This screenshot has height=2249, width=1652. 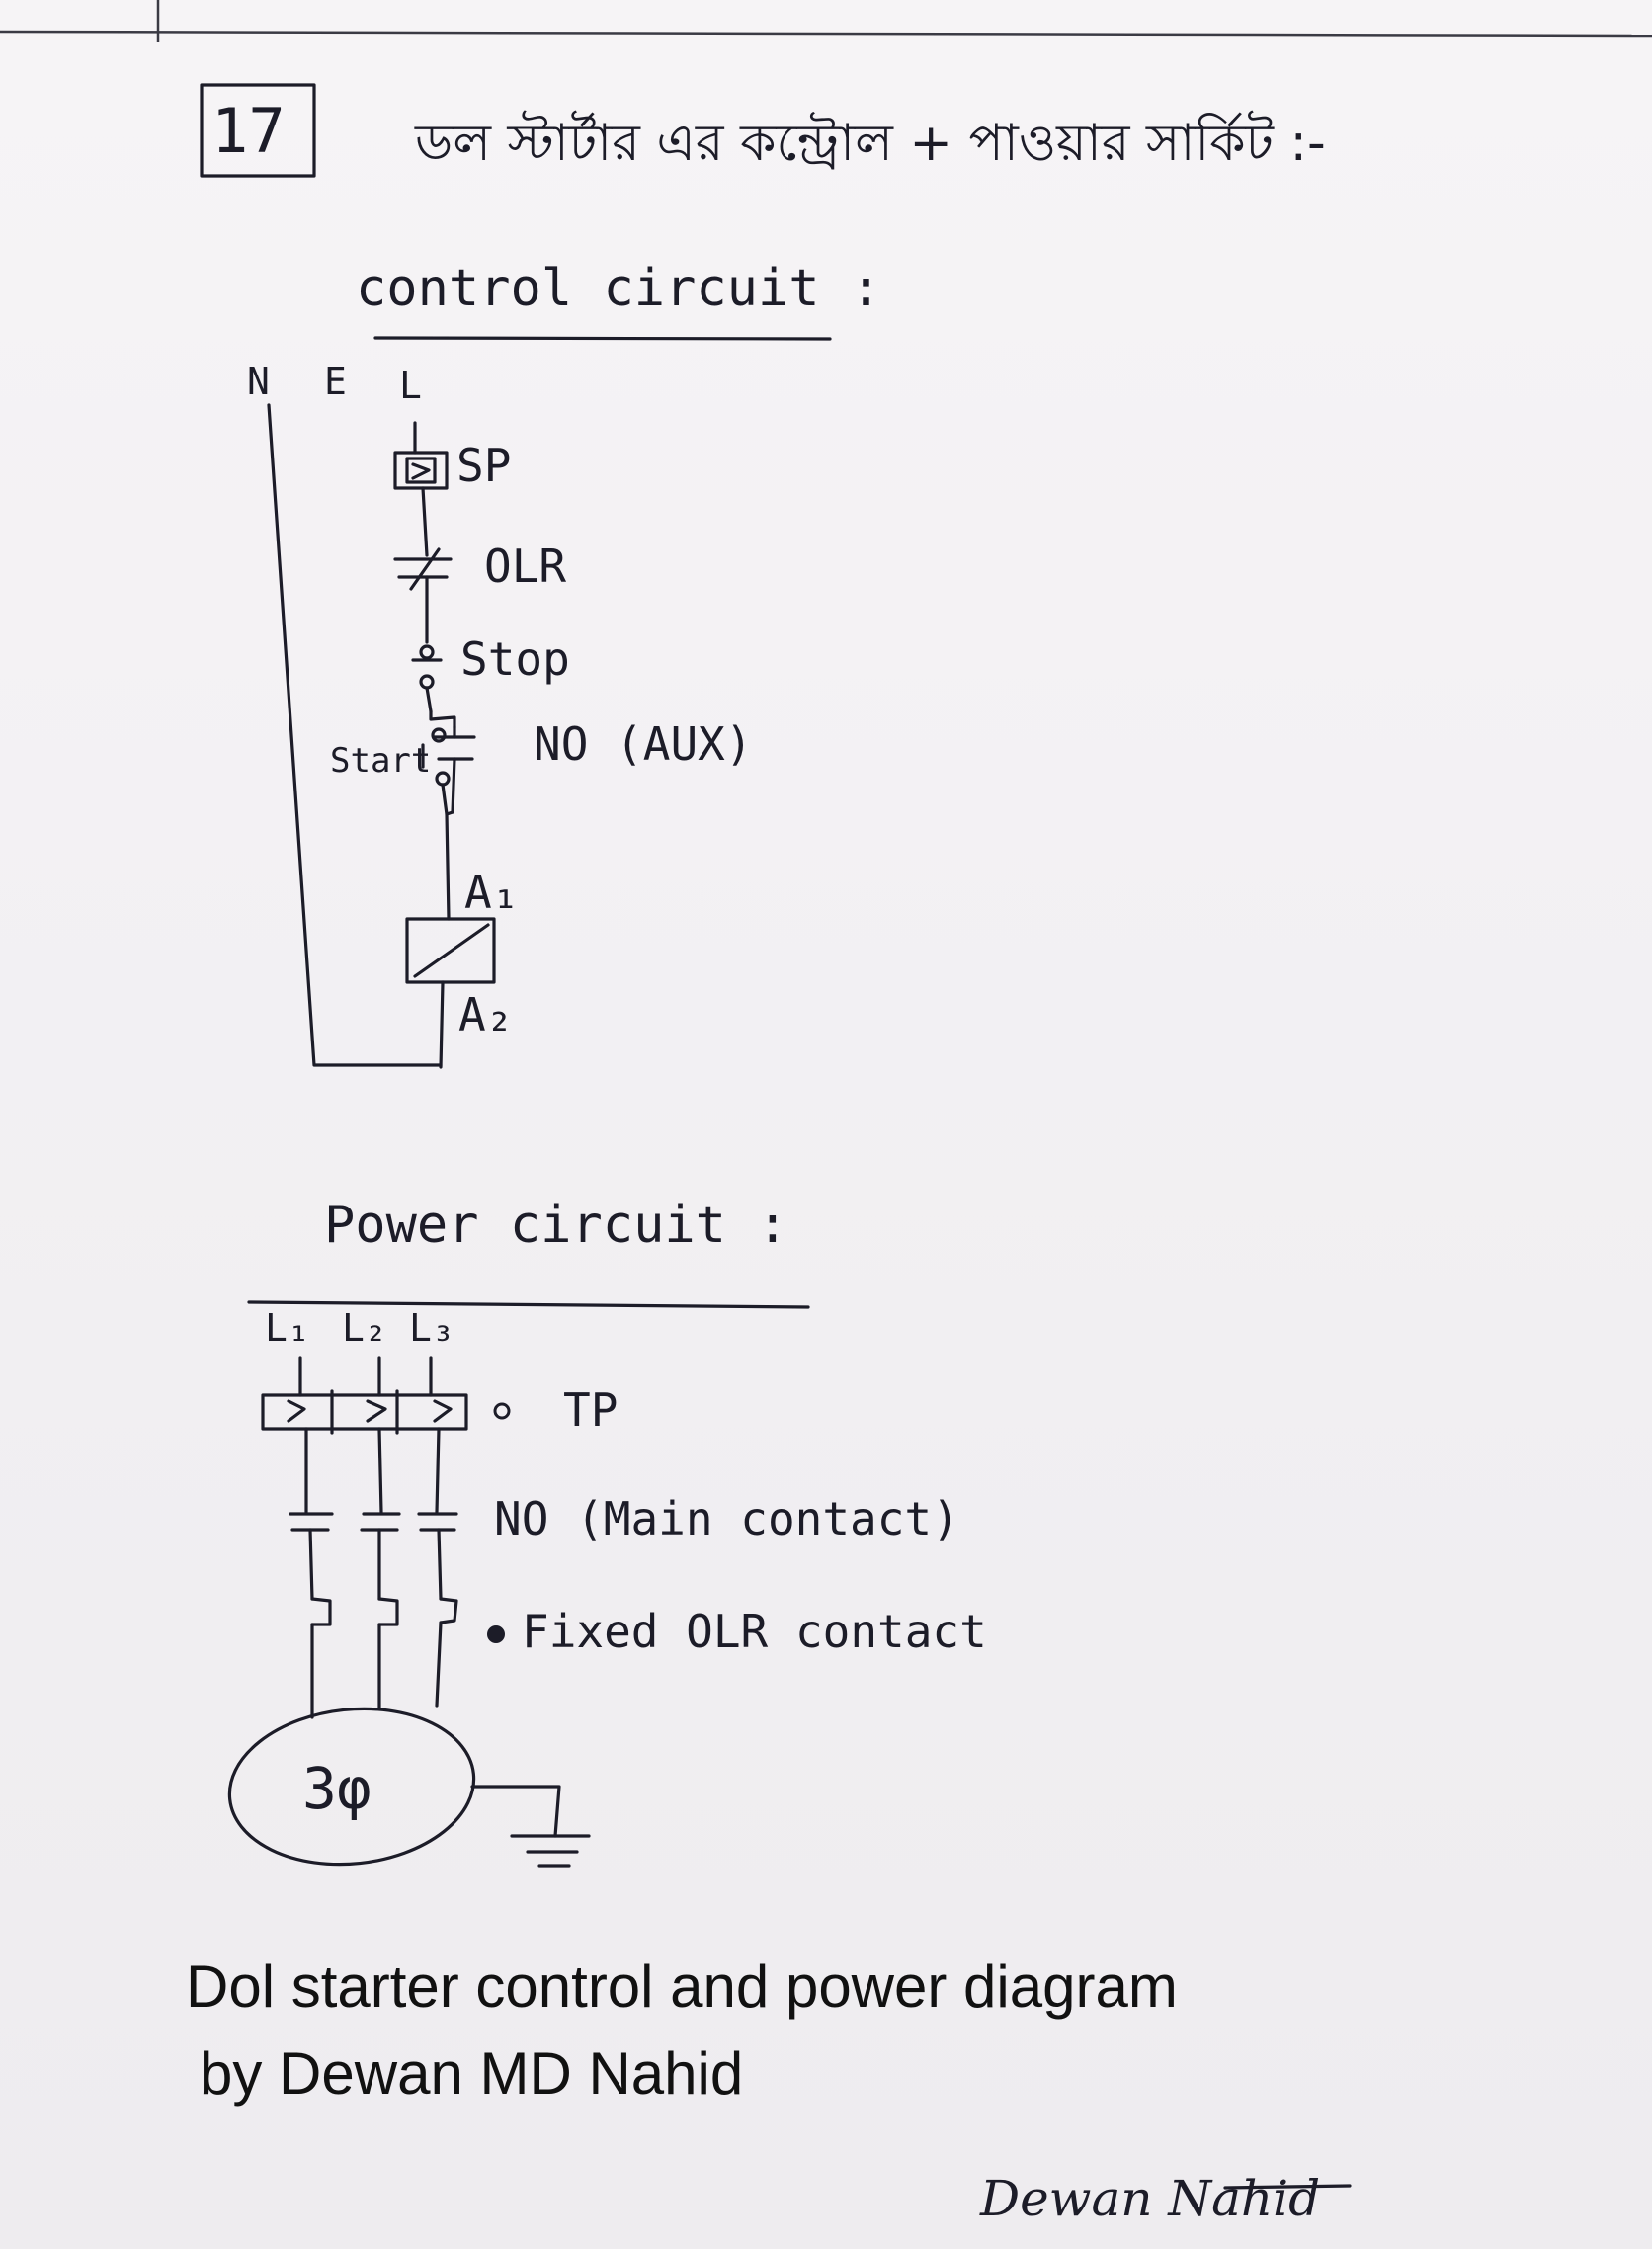 I want to click on power-circuit, so click(x=409, y=1612).